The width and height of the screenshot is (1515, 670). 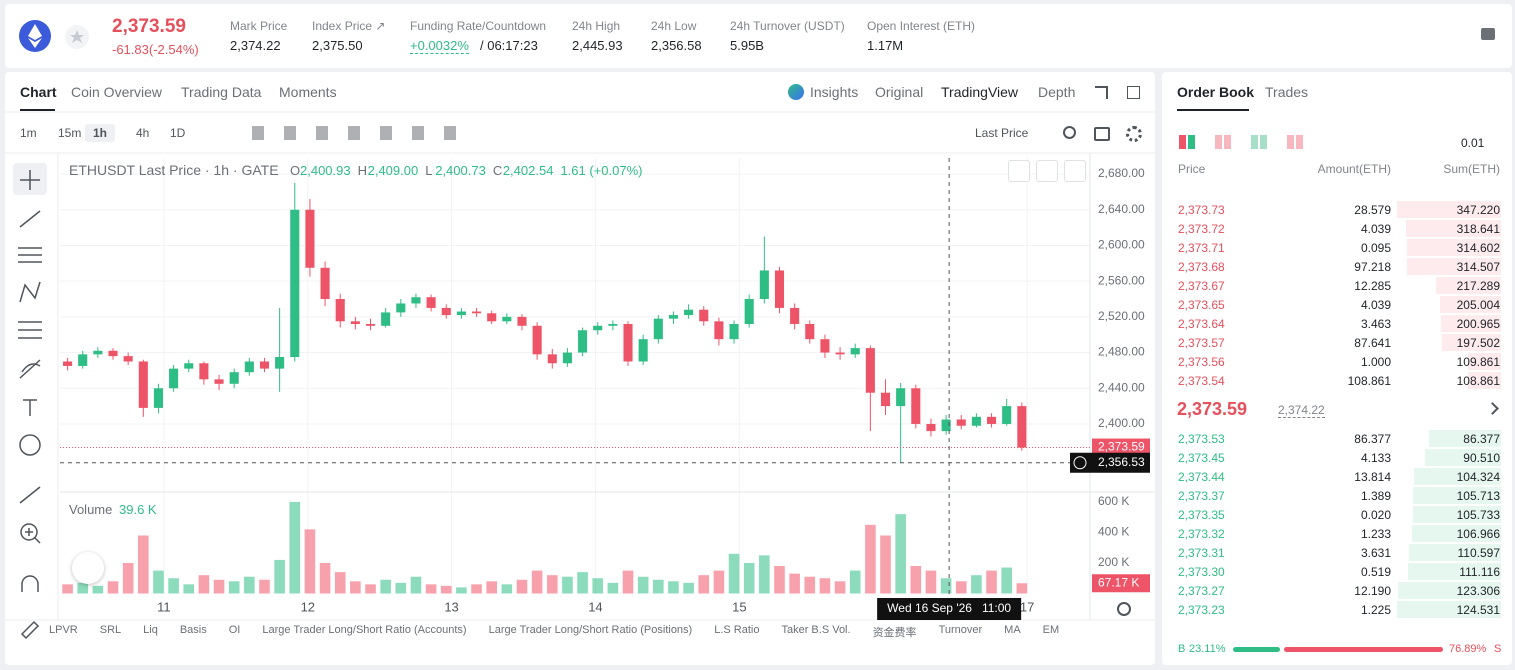 What do you see at coordinates (1121, 447) in the screenshot?
I see `last-price-tag` at bounding box center [1121, 447].